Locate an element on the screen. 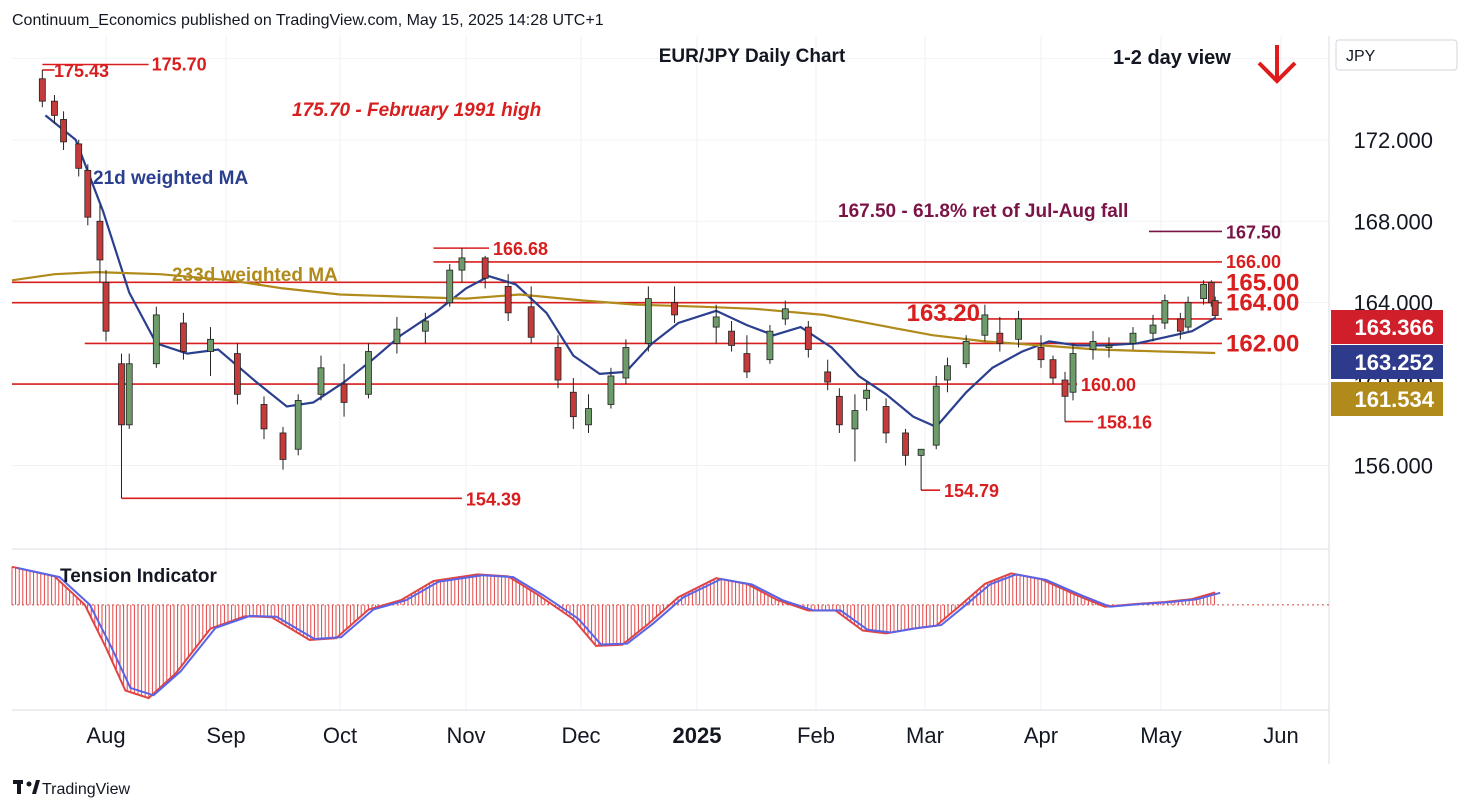 The width and height of the screenshot is (1474, 809). time-tick-label: Oct is located at coordinates (340, 735).